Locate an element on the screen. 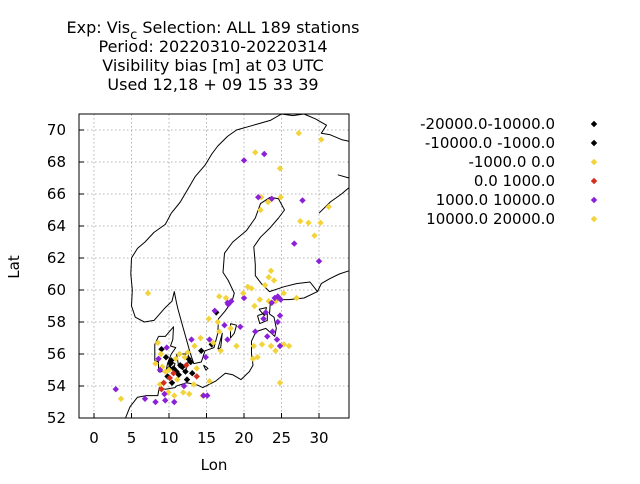 The width and height of the screenshot is (640, 484). title-line: Period: 20220310-20220314 is located at coordinates (212, 46).